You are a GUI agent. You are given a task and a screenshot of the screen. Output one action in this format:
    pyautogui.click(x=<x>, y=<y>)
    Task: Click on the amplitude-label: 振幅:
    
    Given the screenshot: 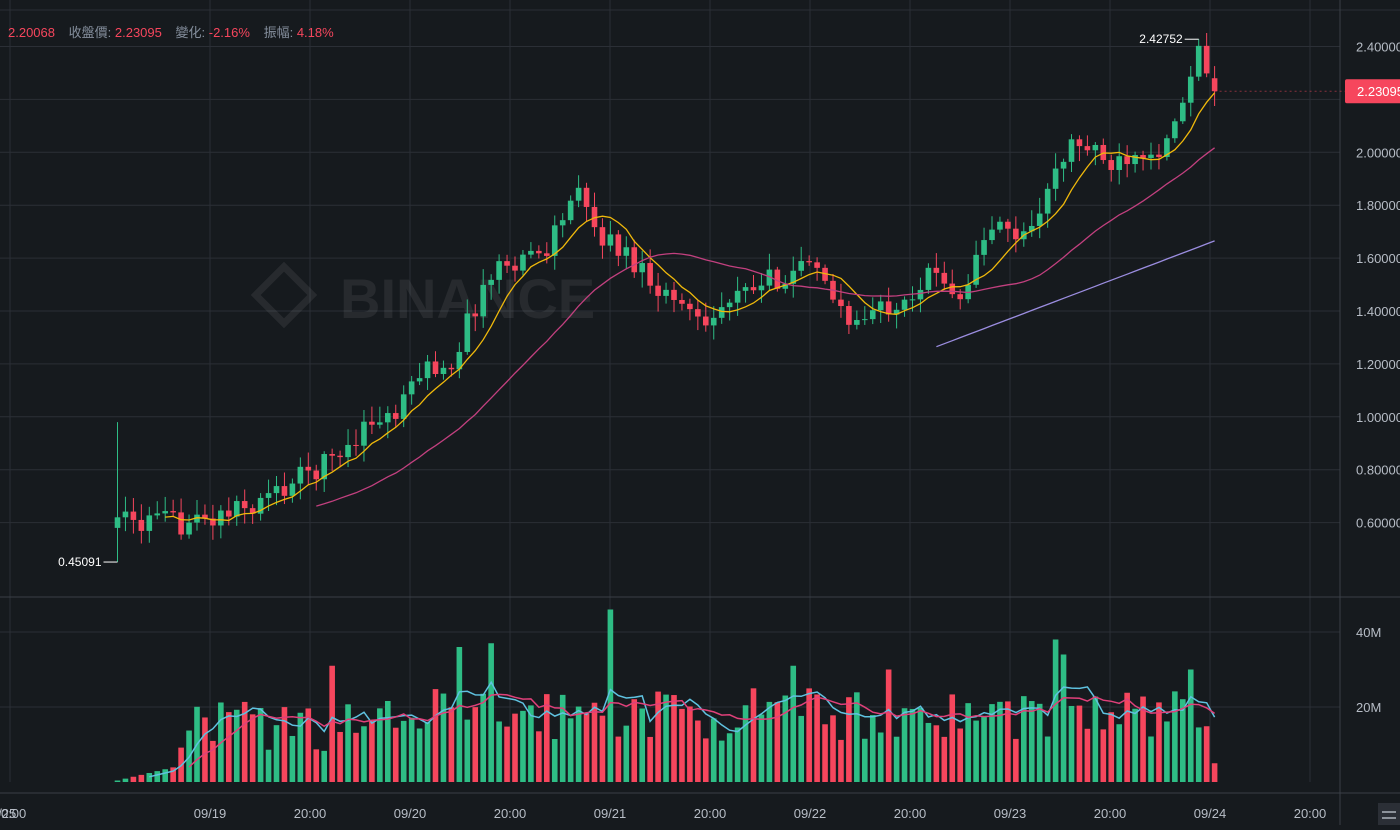 What is the action you would take?
    pyautogui.click(x=278, y=32)
    